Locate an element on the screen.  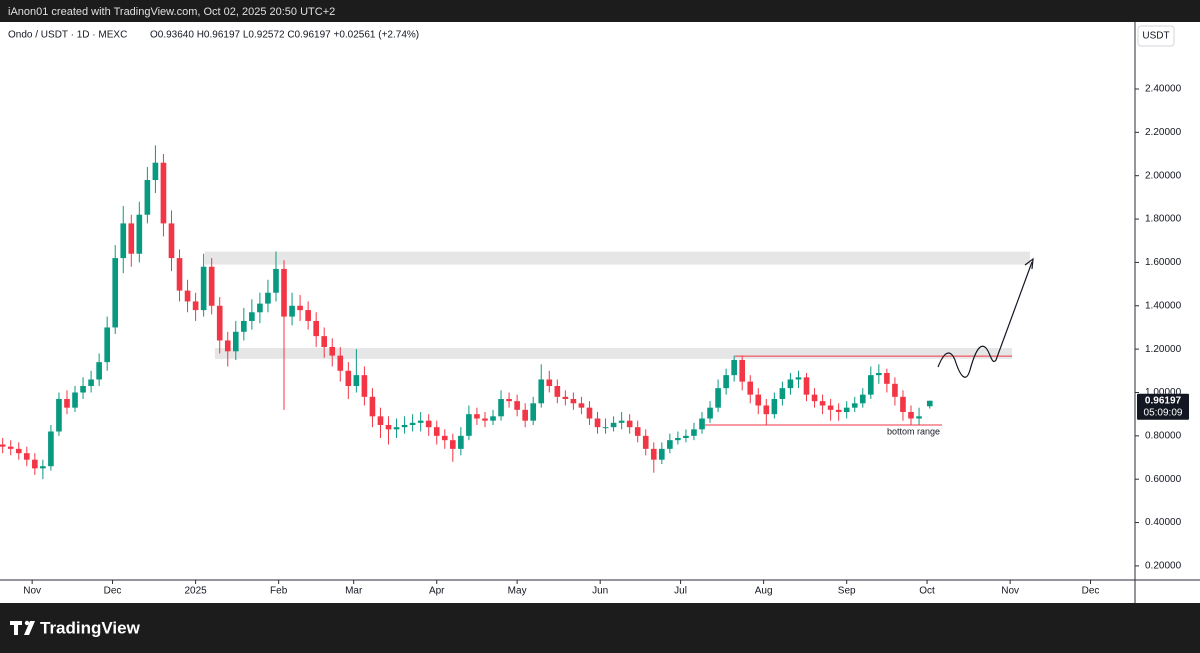
last-price-box is located at coordinates (1163, 406).